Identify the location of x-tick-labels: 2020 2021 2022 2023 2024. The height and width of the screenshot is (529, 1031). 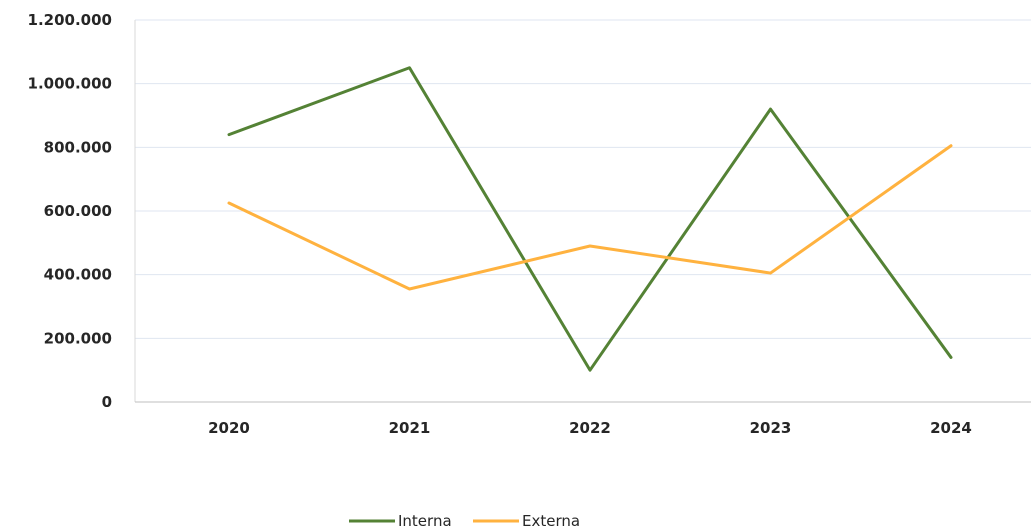
(590, 428).